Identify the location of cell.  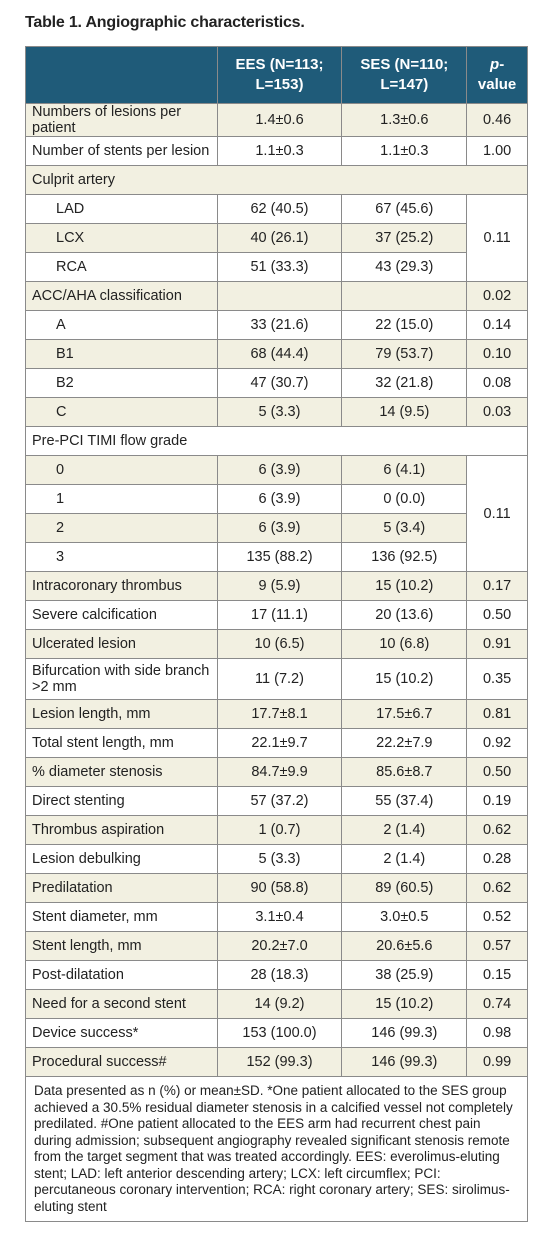
(279, 296).